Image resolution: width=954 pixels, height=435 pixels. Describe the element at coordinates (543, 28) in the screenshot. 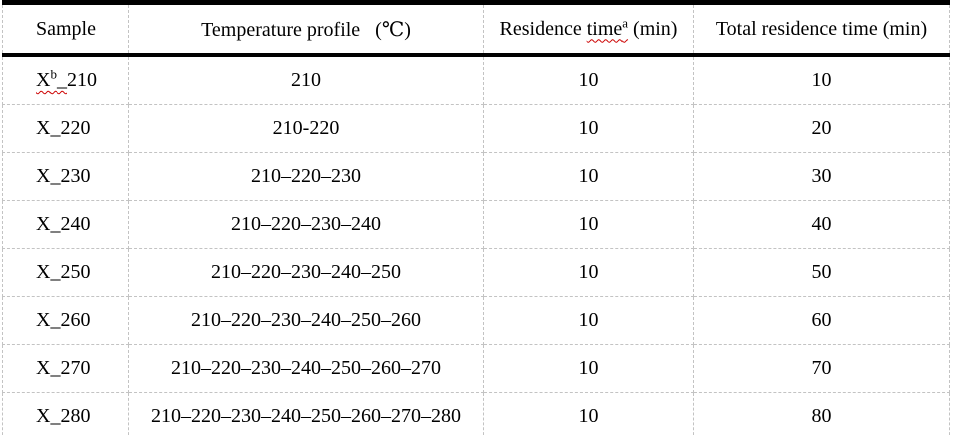

I see `header-text: Residence` at that location.